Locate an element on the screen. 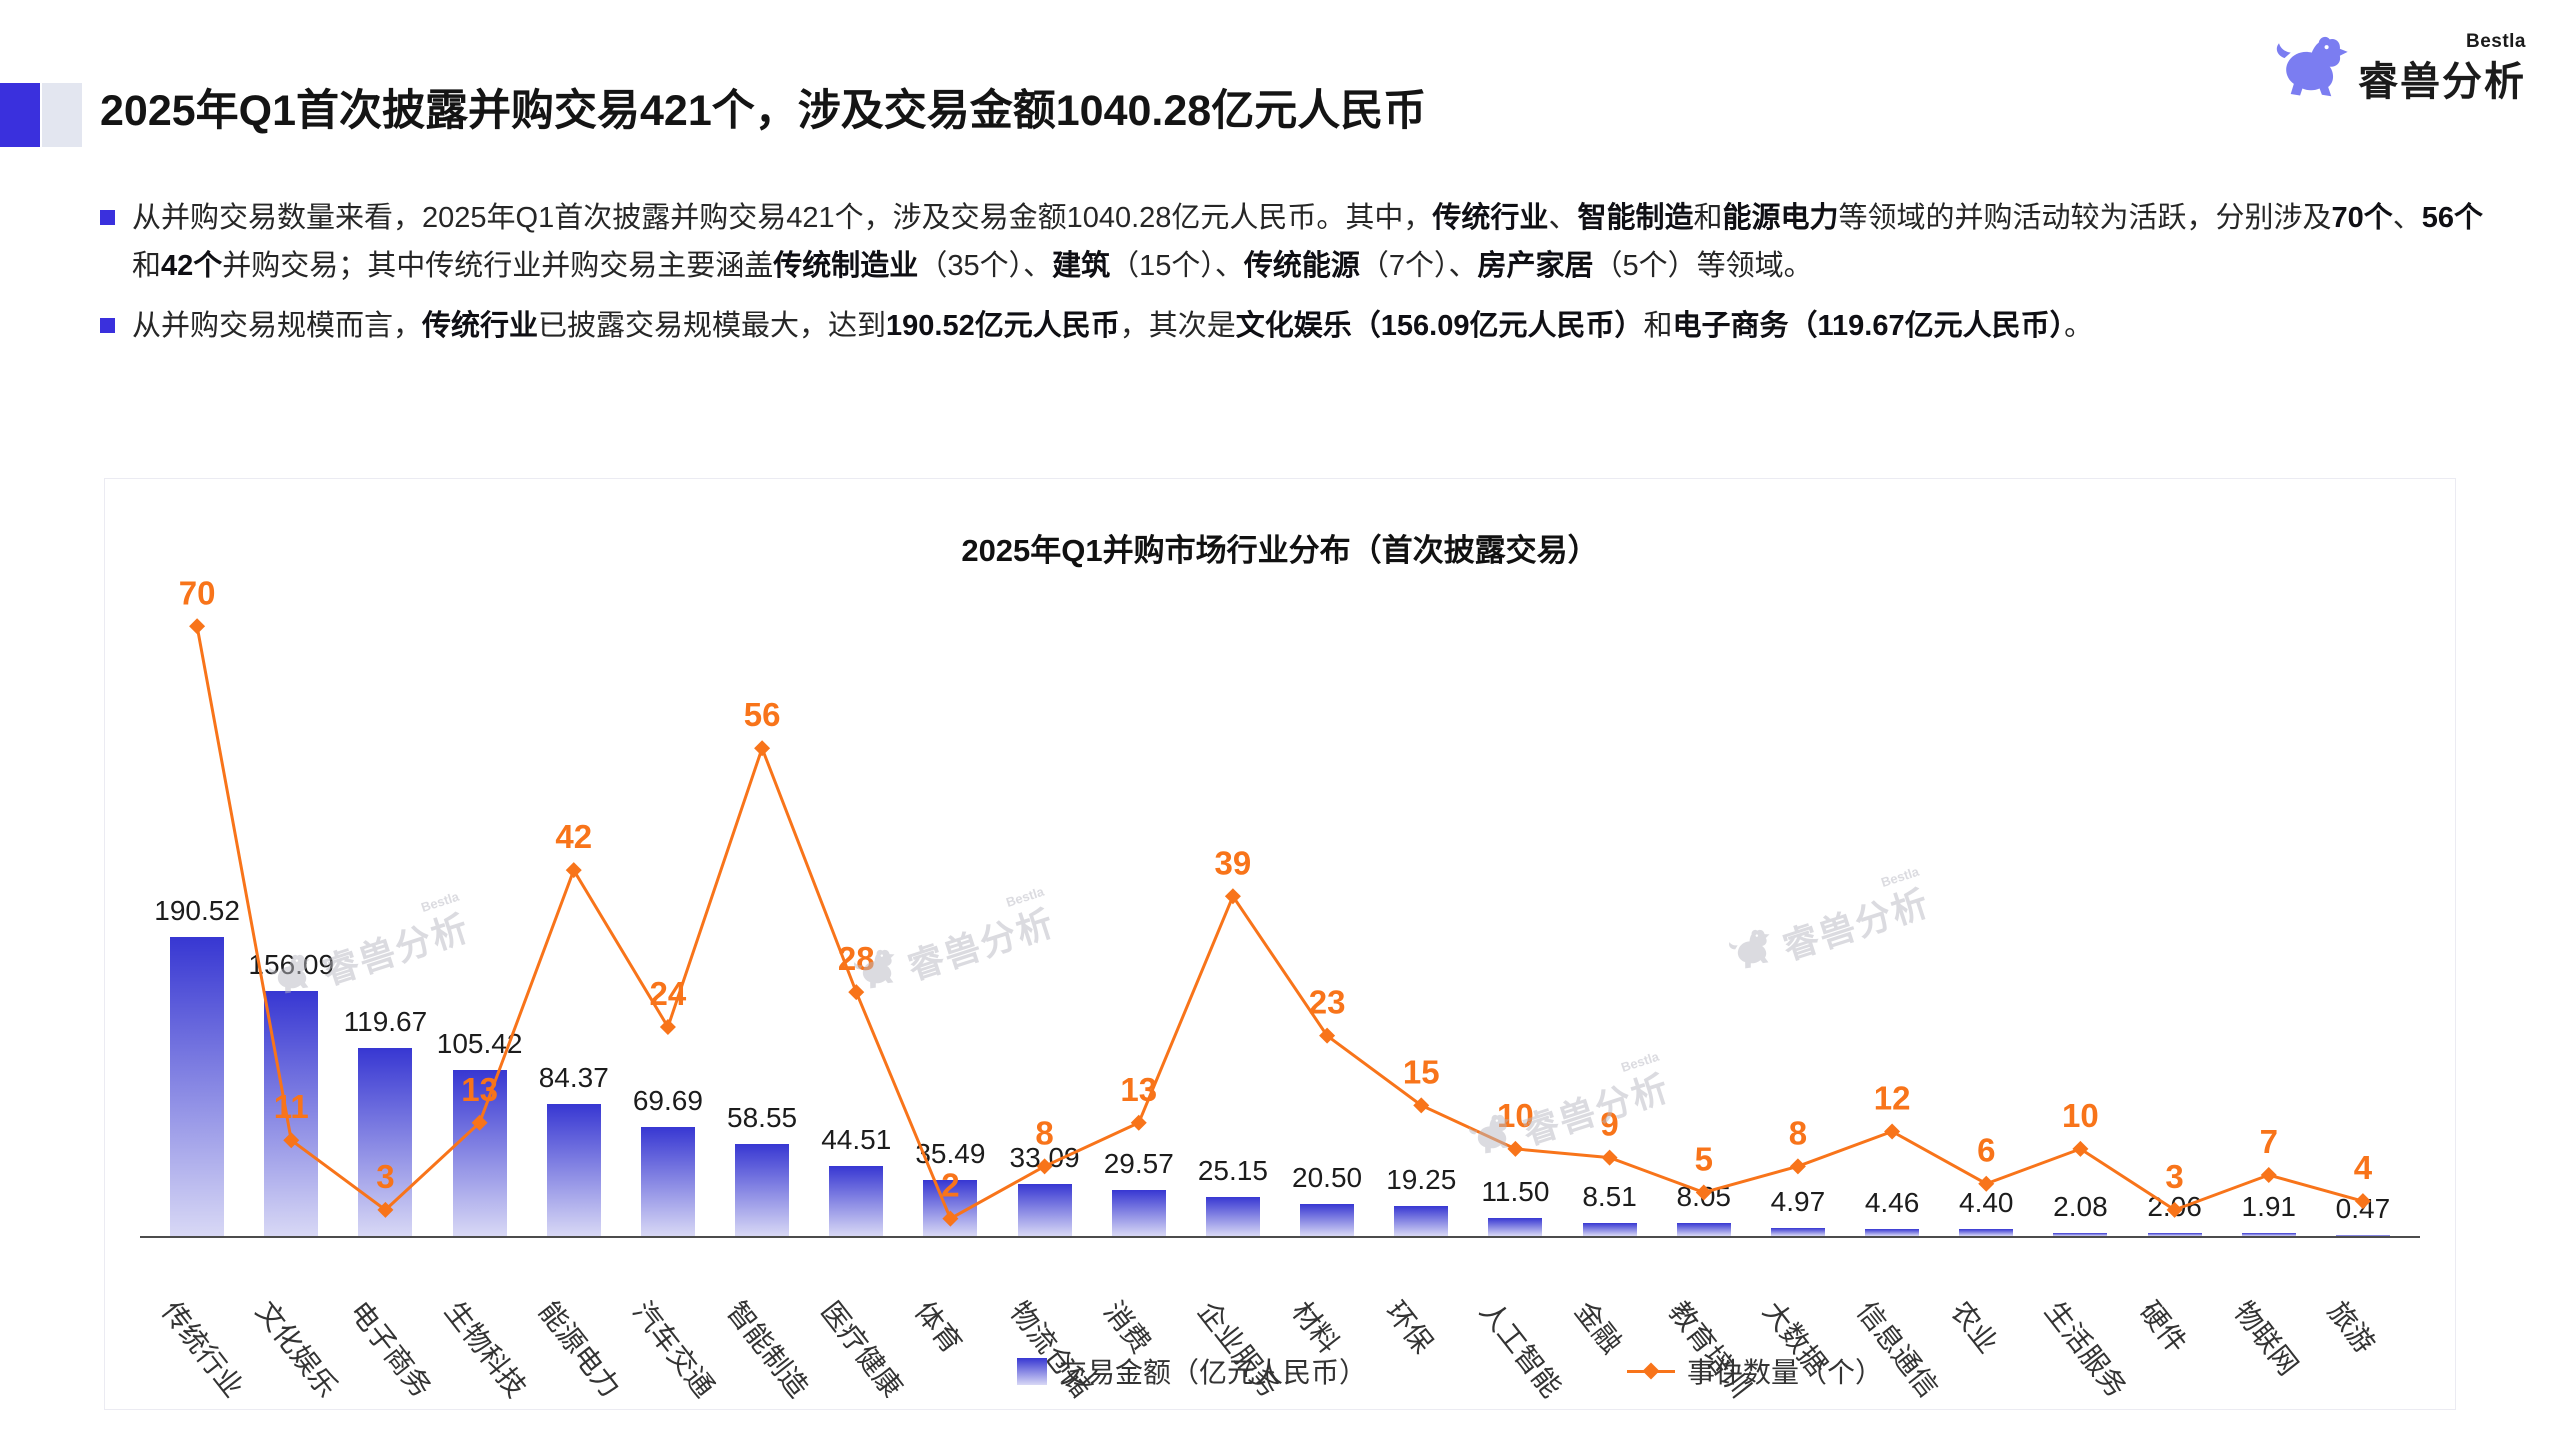 The image size is (2560, 1440). bar-汽车交通 is located at coordinates (667, 1181).